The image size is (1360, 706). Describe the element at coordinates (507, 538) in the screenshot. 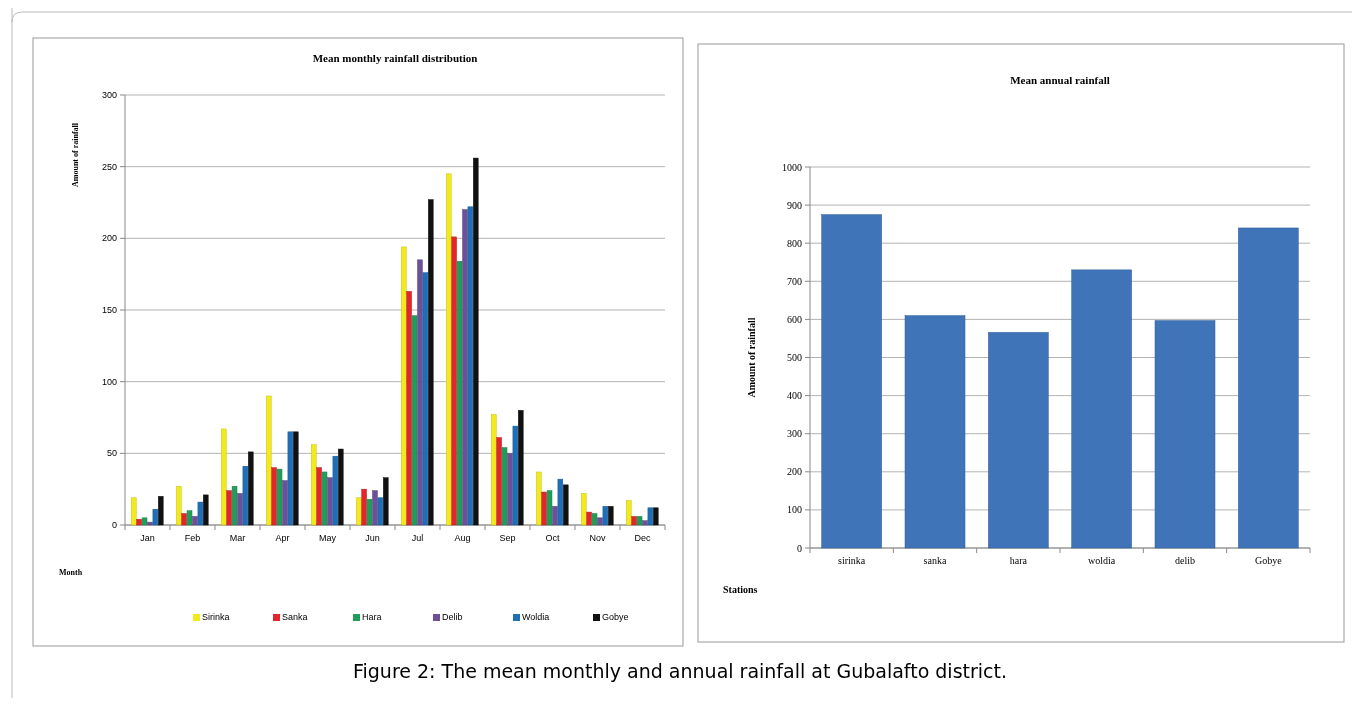

I see `x-tick-label: Sep` at that location.